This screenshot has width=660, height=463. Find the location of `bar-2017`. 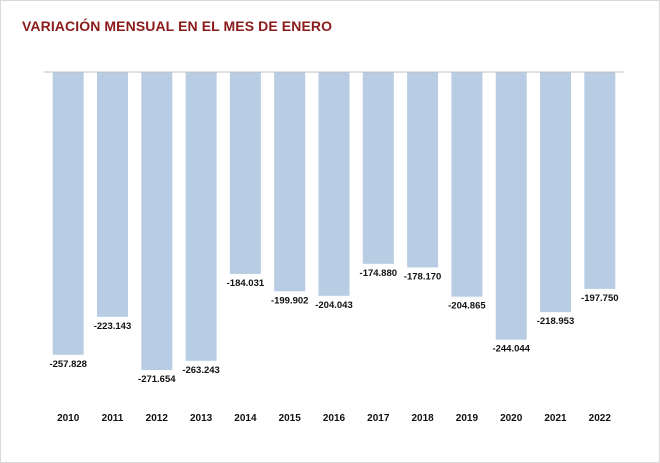

bar-2017 is located at coordinates (378, 168).